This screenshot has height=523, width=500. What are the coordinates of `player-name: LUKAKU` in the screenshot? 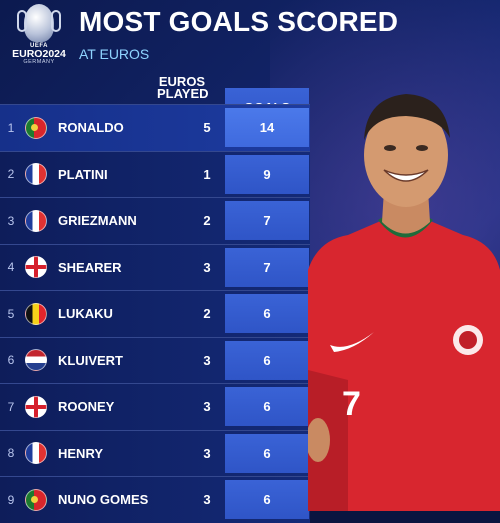 It's located at (85, 314).